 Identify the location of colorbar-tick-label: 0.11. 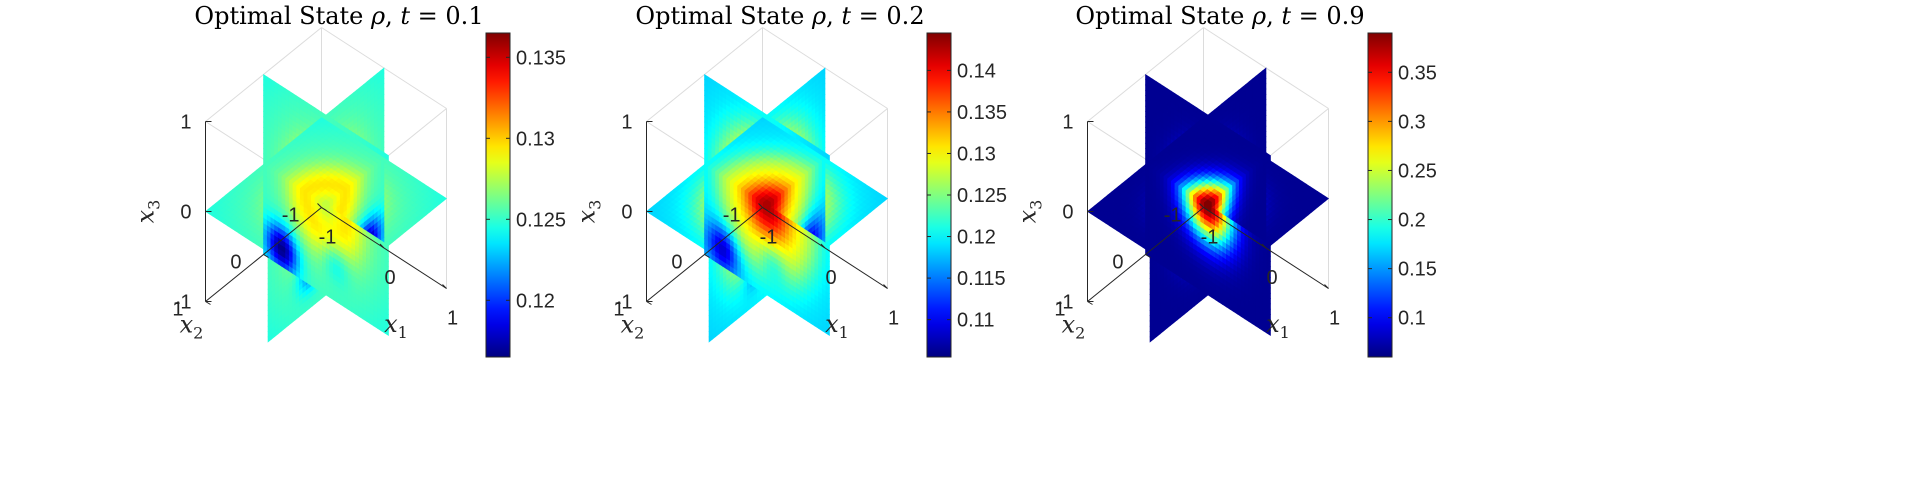
(975, 321).